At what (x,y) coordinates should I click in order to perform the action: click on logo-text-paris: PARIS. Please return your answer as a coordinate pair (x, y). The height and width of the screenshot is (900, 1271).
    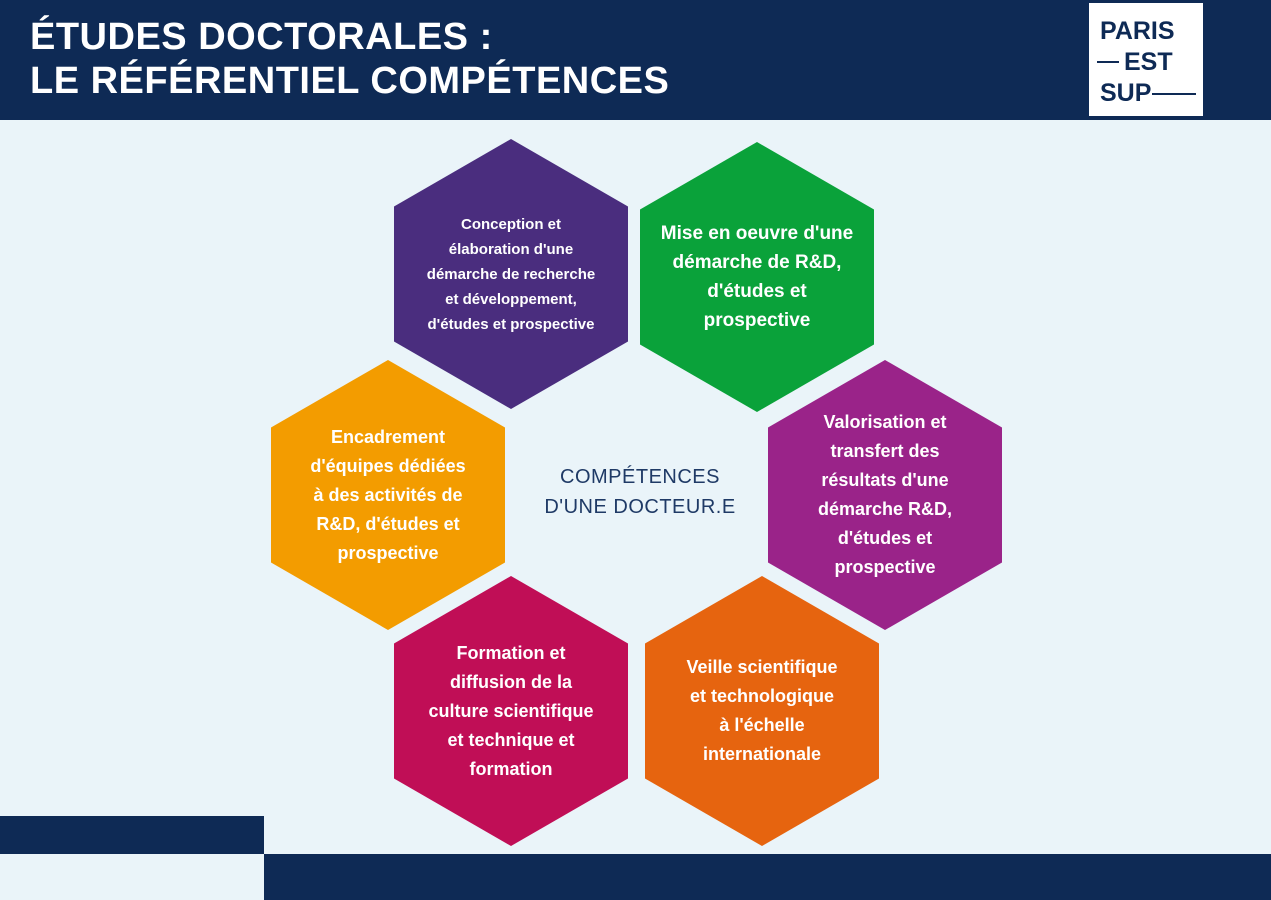
    Looking at the image, I should click on (1137, 31).